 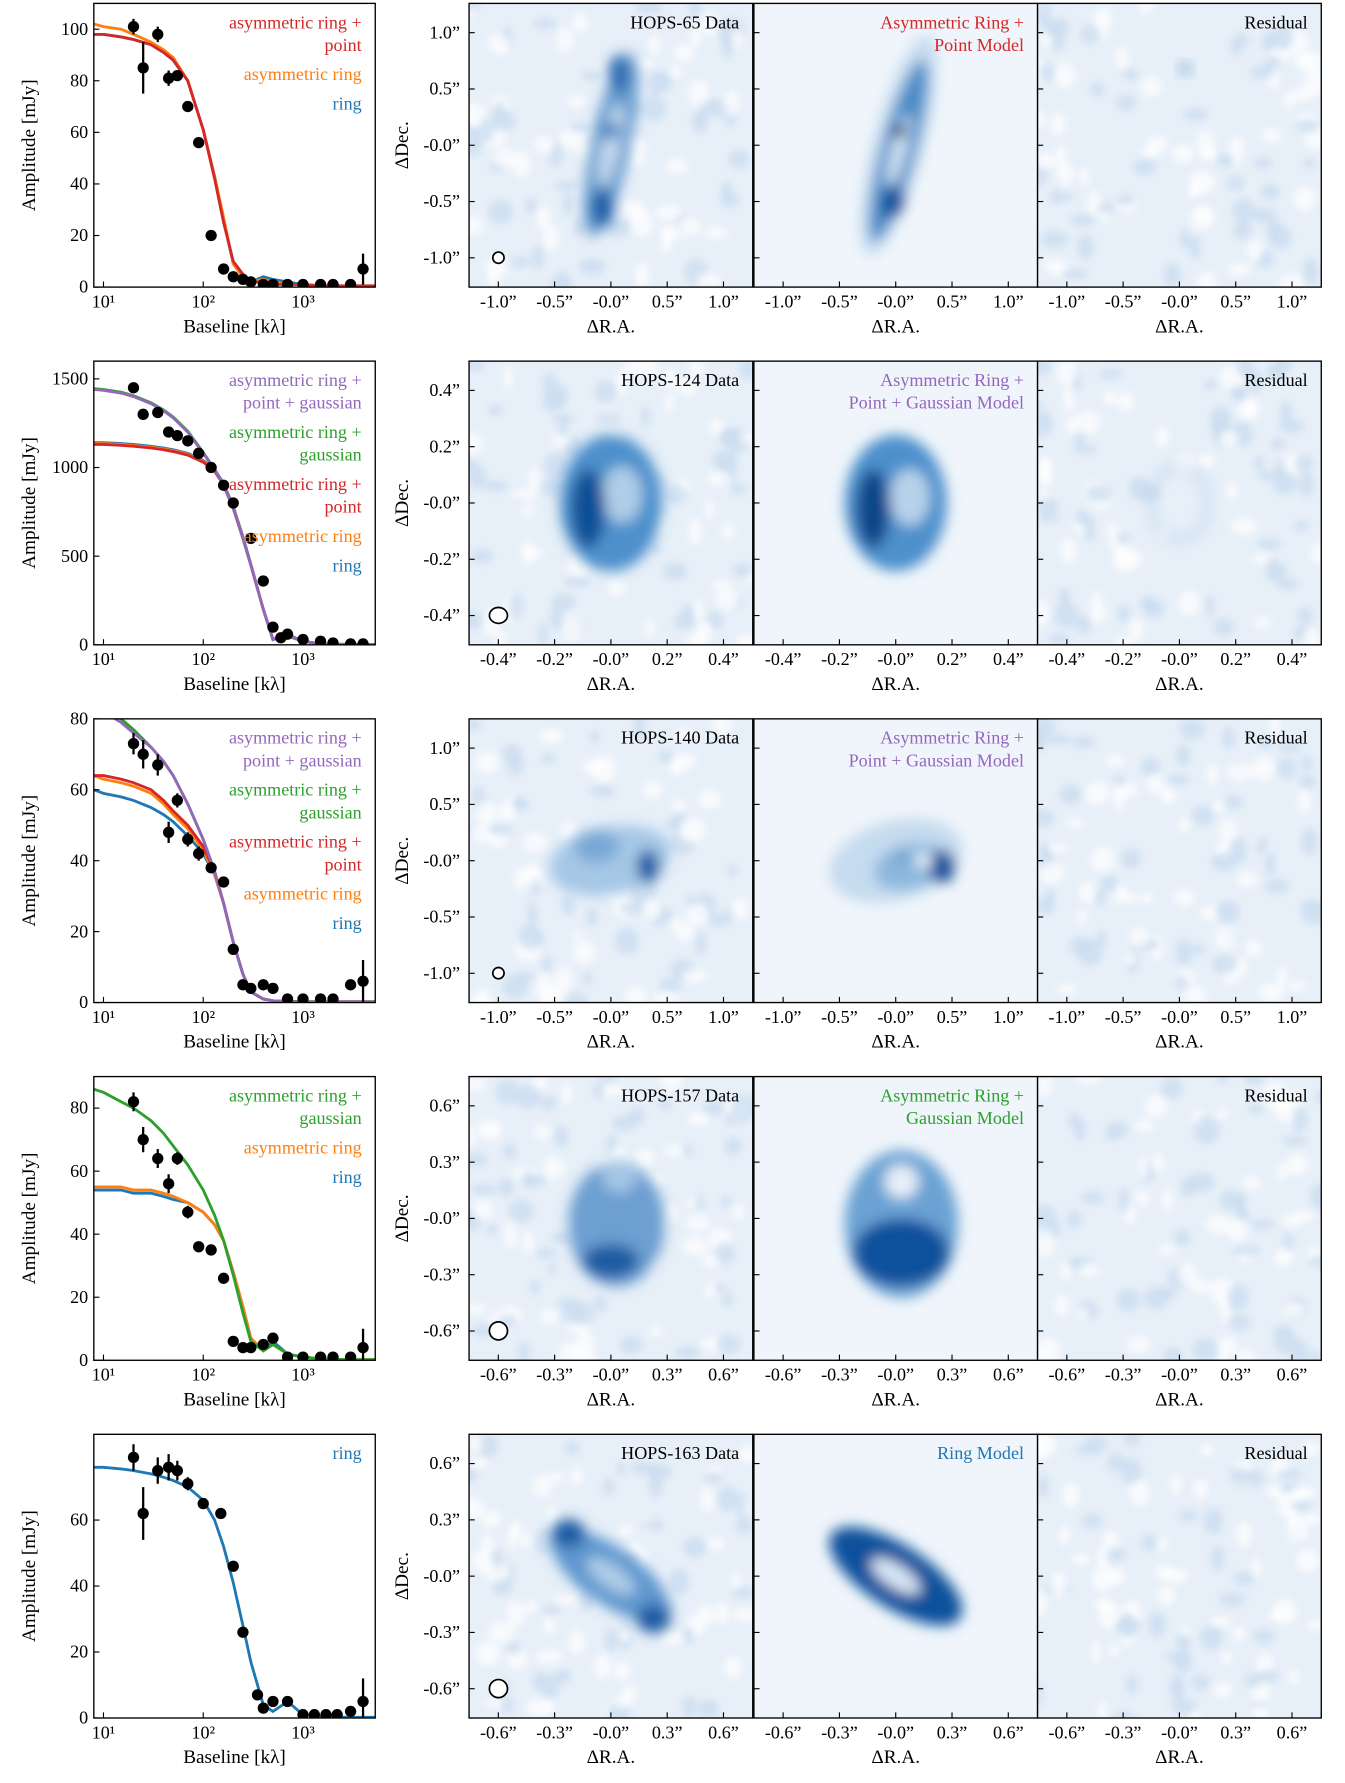 What do you see at coordinates (1235, 1375) in the screenshot?
I see `x-tick-label: 0.3”` at bounding box center [1235, 1375].